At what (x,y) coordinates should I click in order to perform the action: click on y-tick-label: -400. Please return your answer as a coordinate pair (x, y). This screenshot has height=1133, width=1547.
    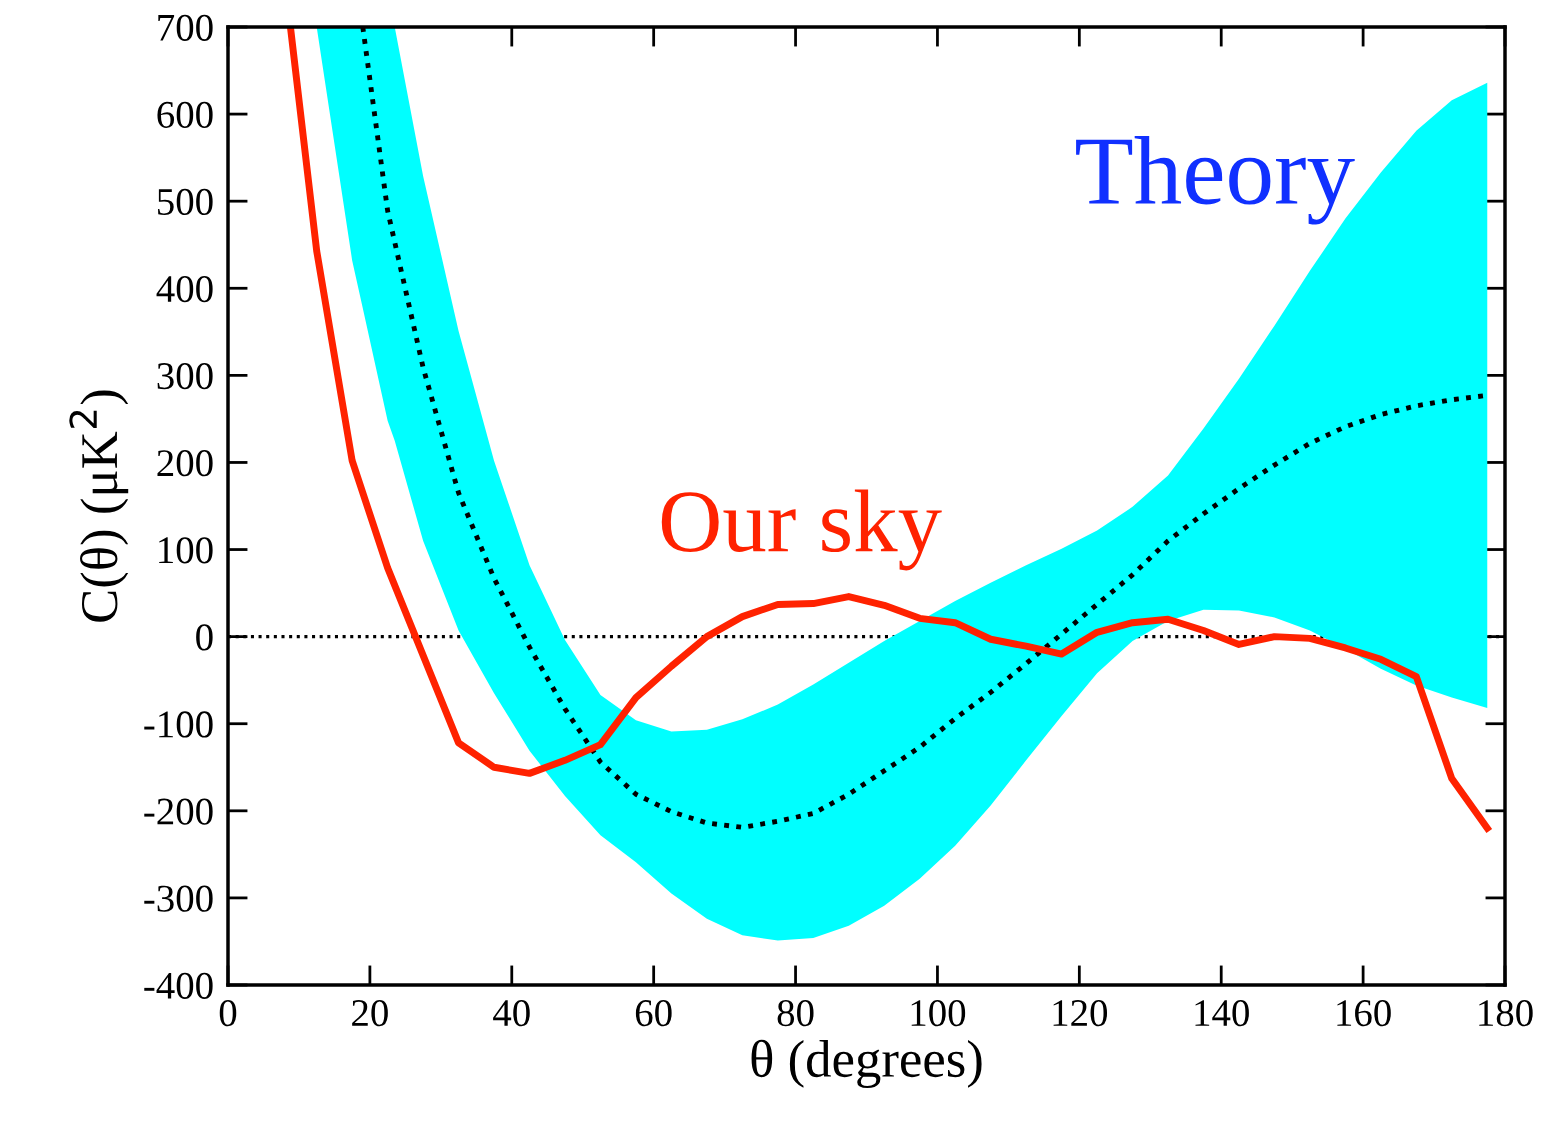
    Looking at the image, I should click on (178, 985).